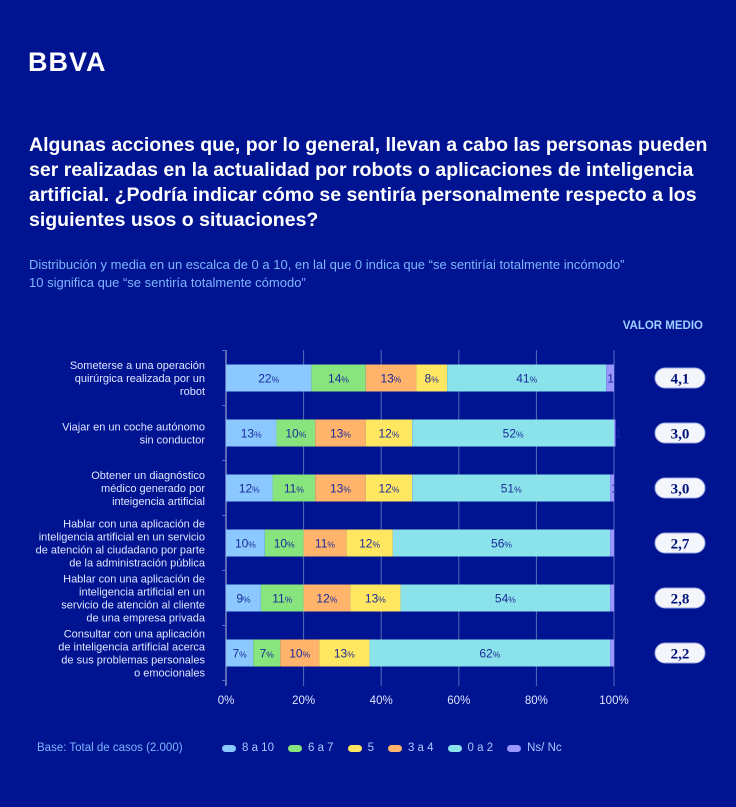  I want to click on data-label: 41%, so click(526, 379).